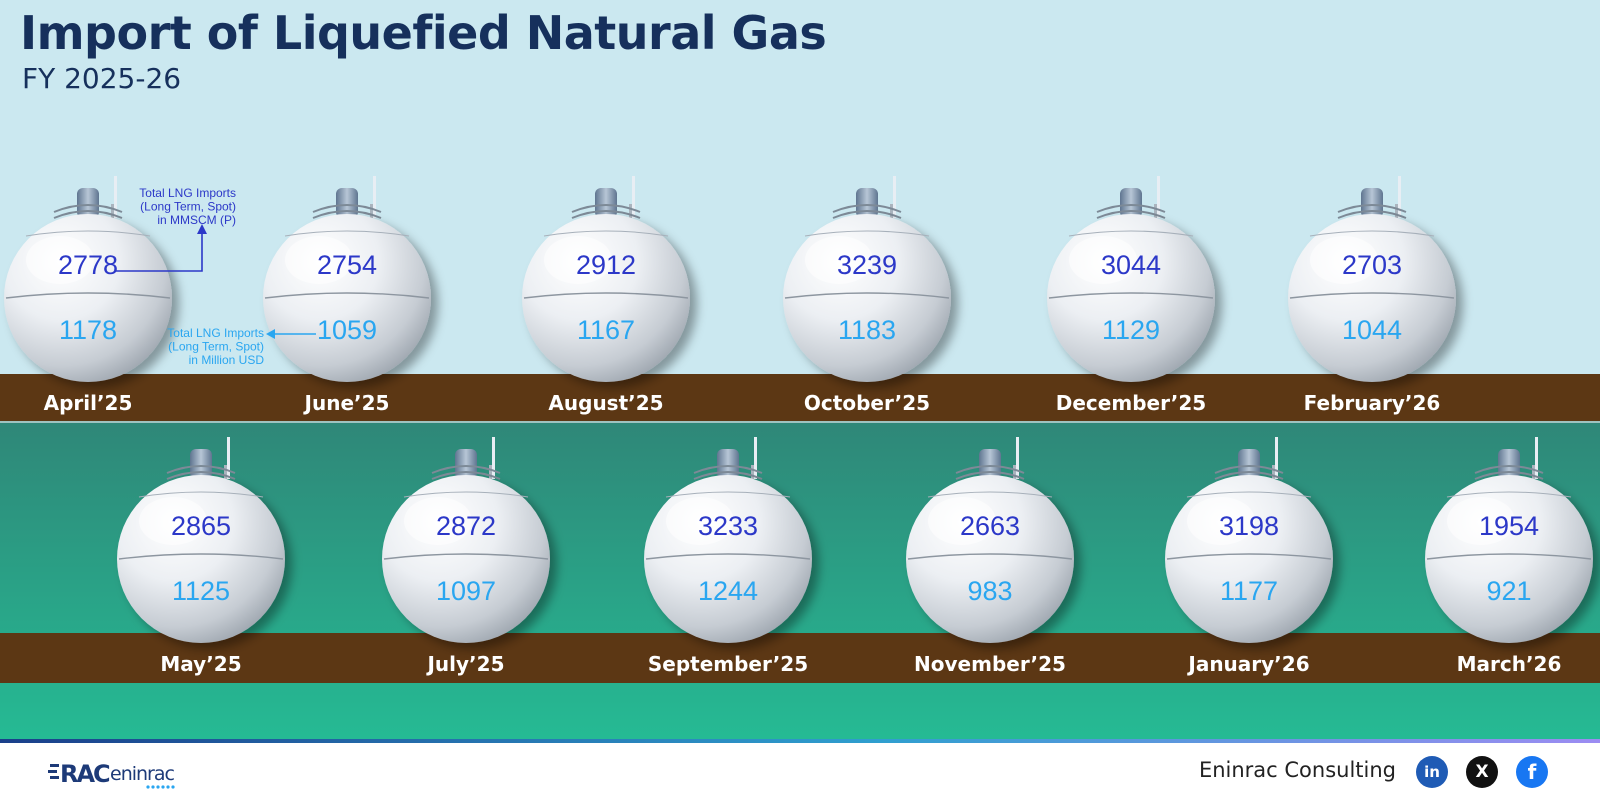 The width and height of the screenshot is (1600, 800). Describe the element at coordinates (990, 664) in the screenshot. I see `month-label: November’25` at that location.